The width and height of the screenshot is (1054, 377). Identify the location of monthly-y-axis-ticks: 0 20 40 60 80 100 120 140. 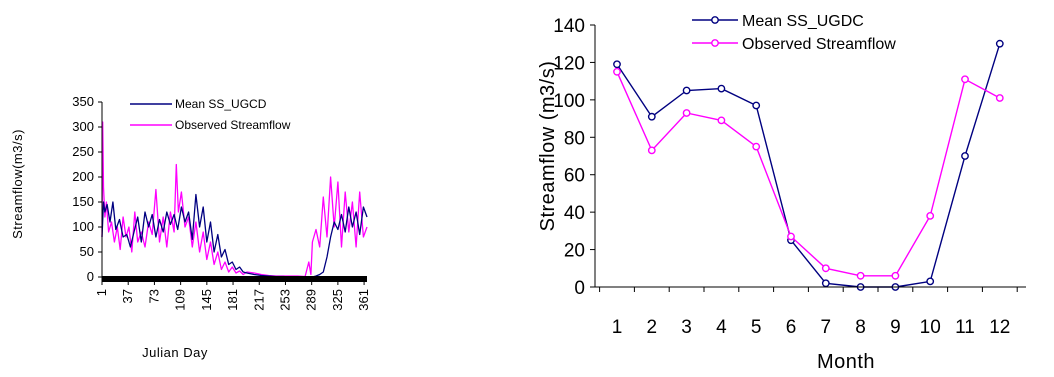
(574, 157).